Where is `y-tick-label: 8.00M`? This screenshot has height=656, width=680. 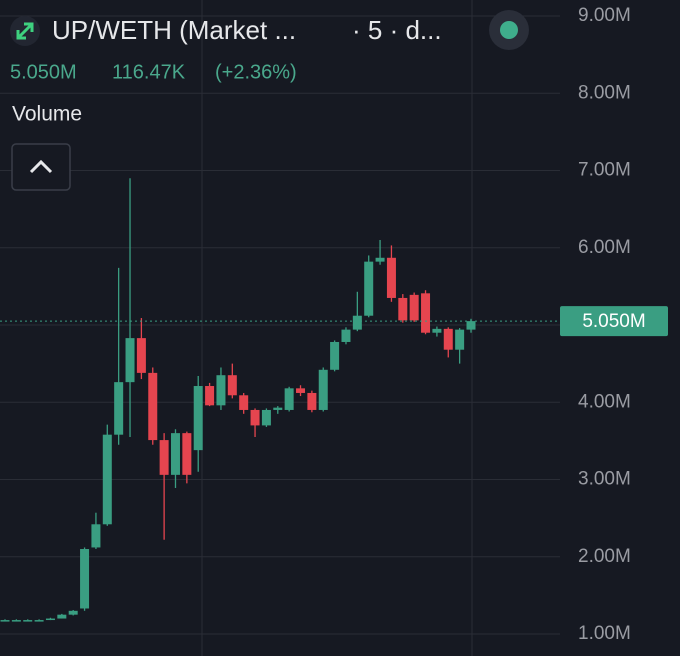
y-tick-label: 8.00M is located at coordinates (604, 92).